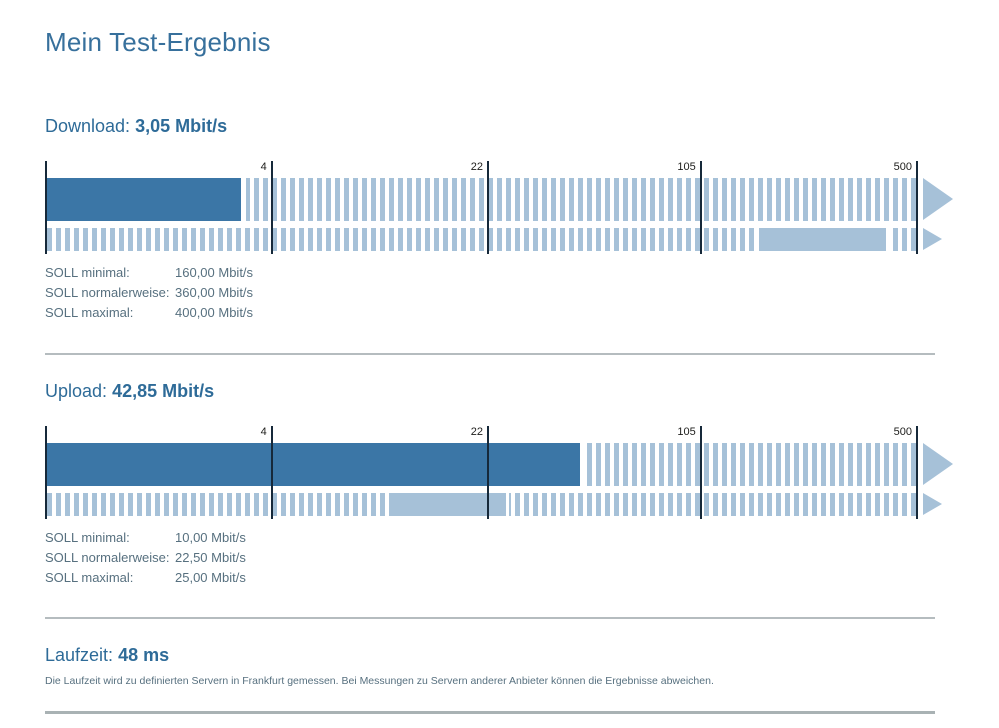 The image size is (999, 728). Describe the element at coordinates (214, 292) in the screenshot. I see `soll-normal-value: 360,00 Mbit/s` at that location.